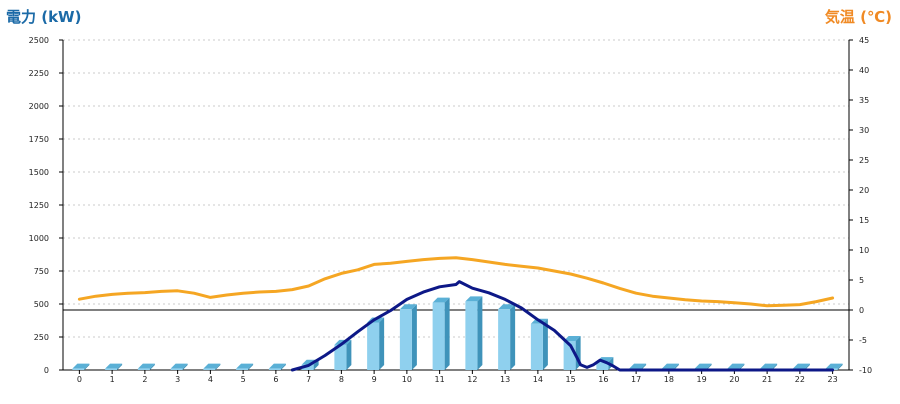 Image resolution: width=900 pixels, height=404 pixels. I want to click on x-tick-label: 13, so click(505, 379).